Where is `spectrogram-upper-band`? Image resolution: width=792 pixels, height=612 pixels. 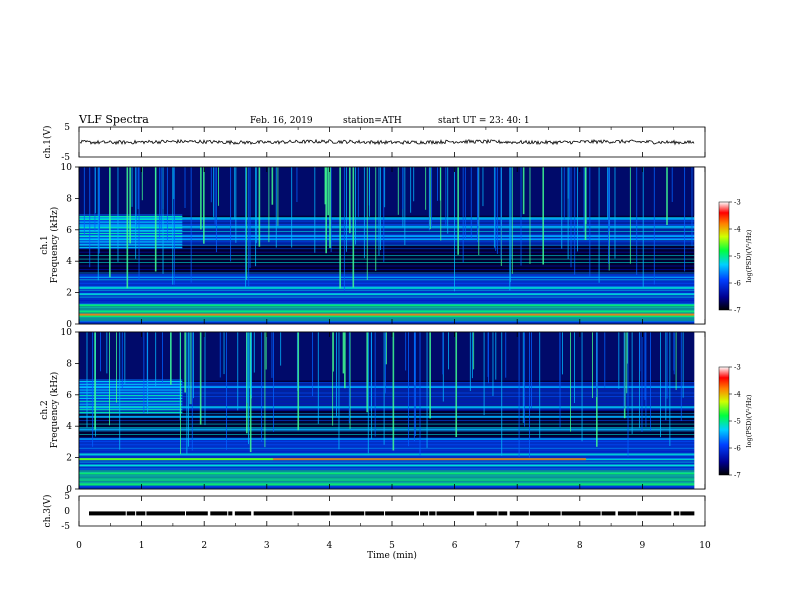 spectrogram-upper-band is located at coordinates (387, 191).